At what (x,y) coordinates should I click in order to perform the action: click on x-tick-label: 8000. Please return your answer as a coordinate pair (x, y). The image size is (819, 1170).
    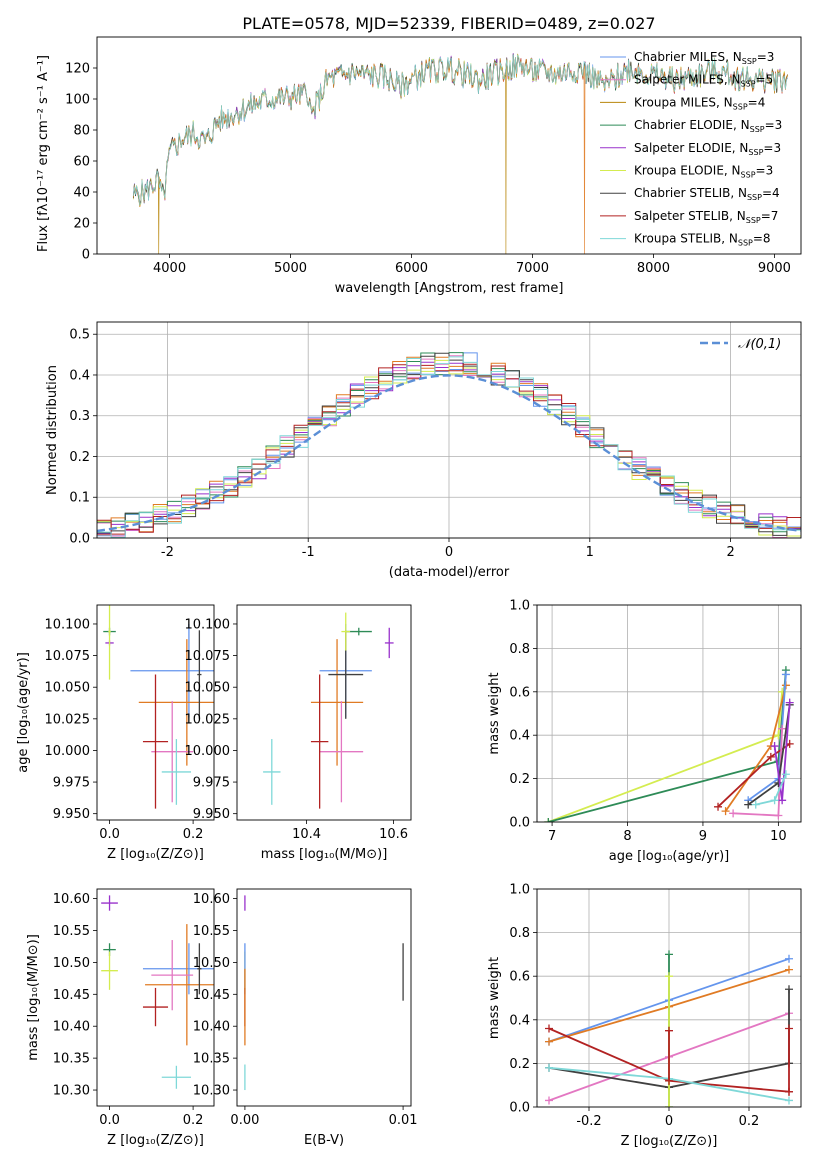
    Looking at the image, I should click on (653, 268).